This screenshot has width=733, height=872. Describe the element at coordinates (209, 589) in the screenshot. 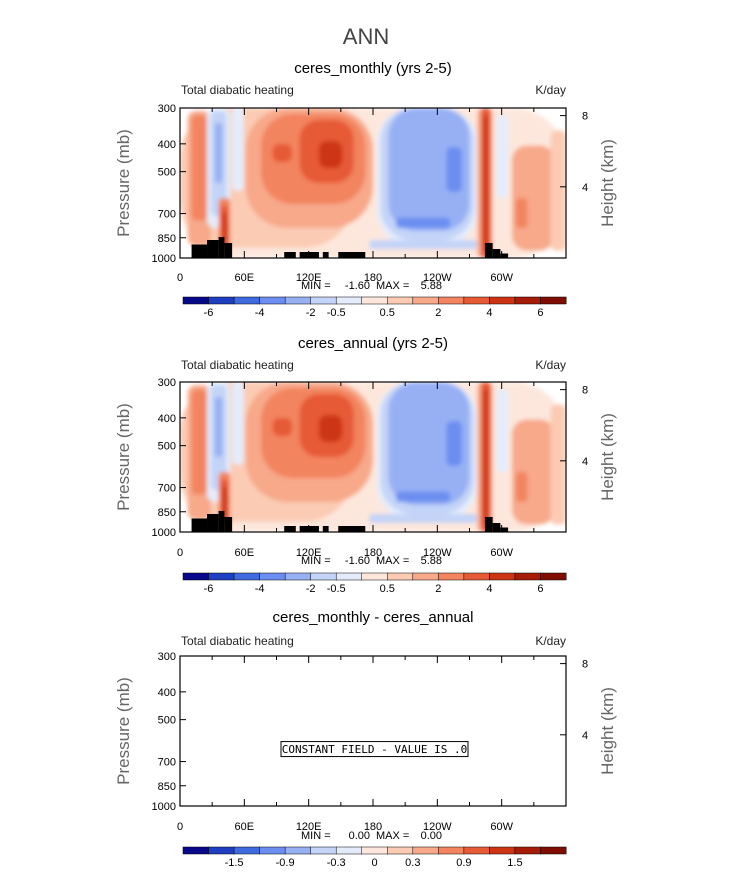

I see `colorbar-label: -6` at that location.